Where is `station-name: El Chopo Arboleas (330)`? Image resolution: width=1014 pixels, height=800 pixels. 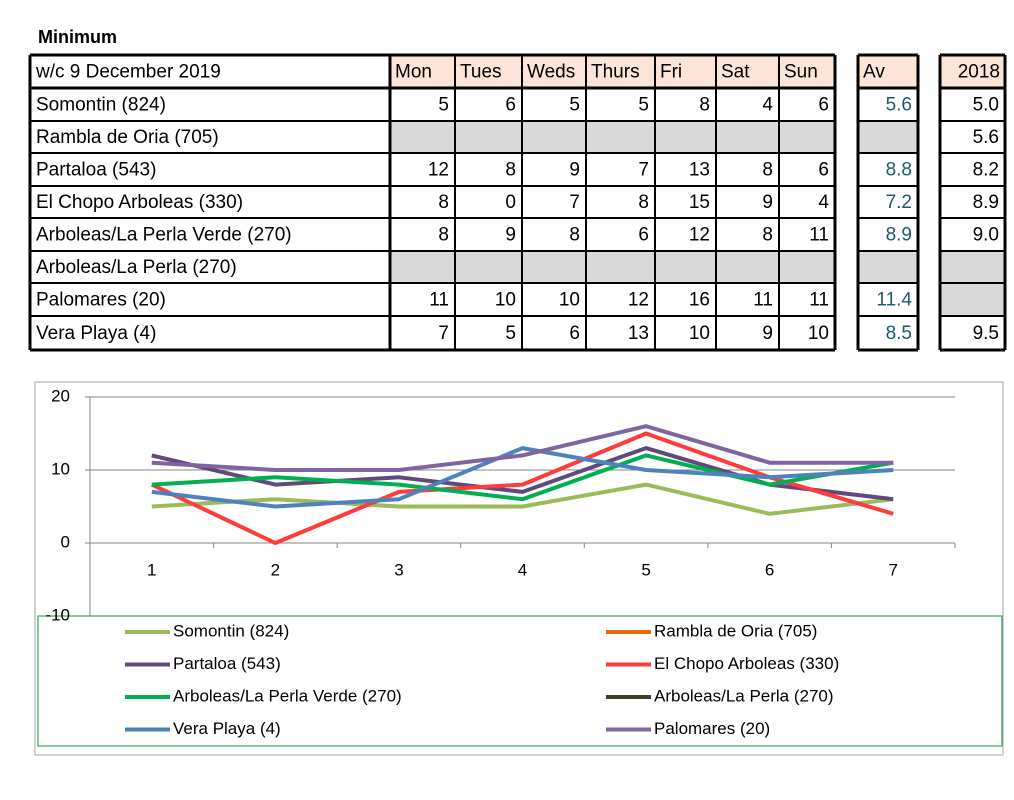 station-name: El Chopo Arboleas (330) is located at coordinates (139, 202).